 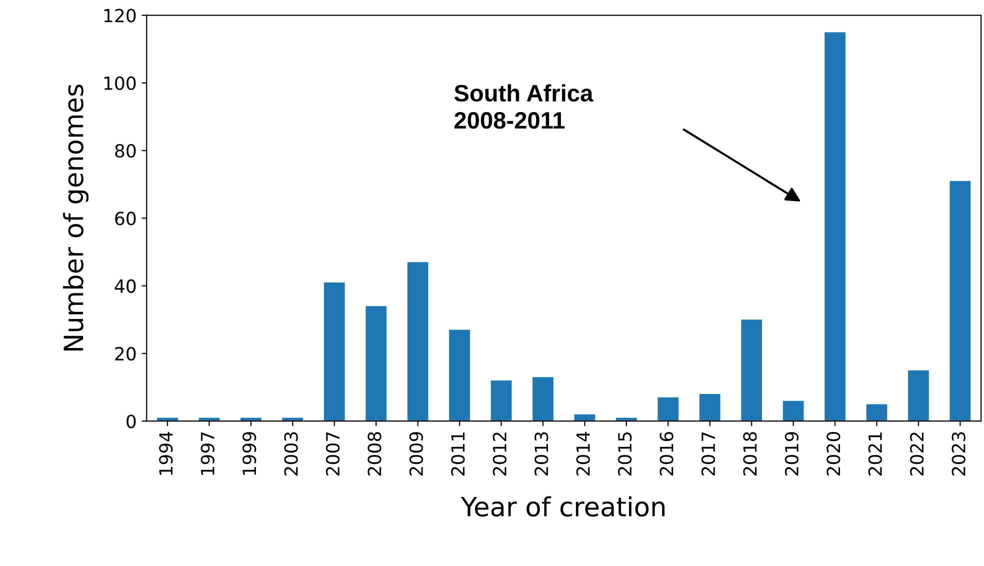 What do you see at coordinates (708, 454) in the screenshot?
I see `x-tick-label: 2017` at bounding box center [708, 454].